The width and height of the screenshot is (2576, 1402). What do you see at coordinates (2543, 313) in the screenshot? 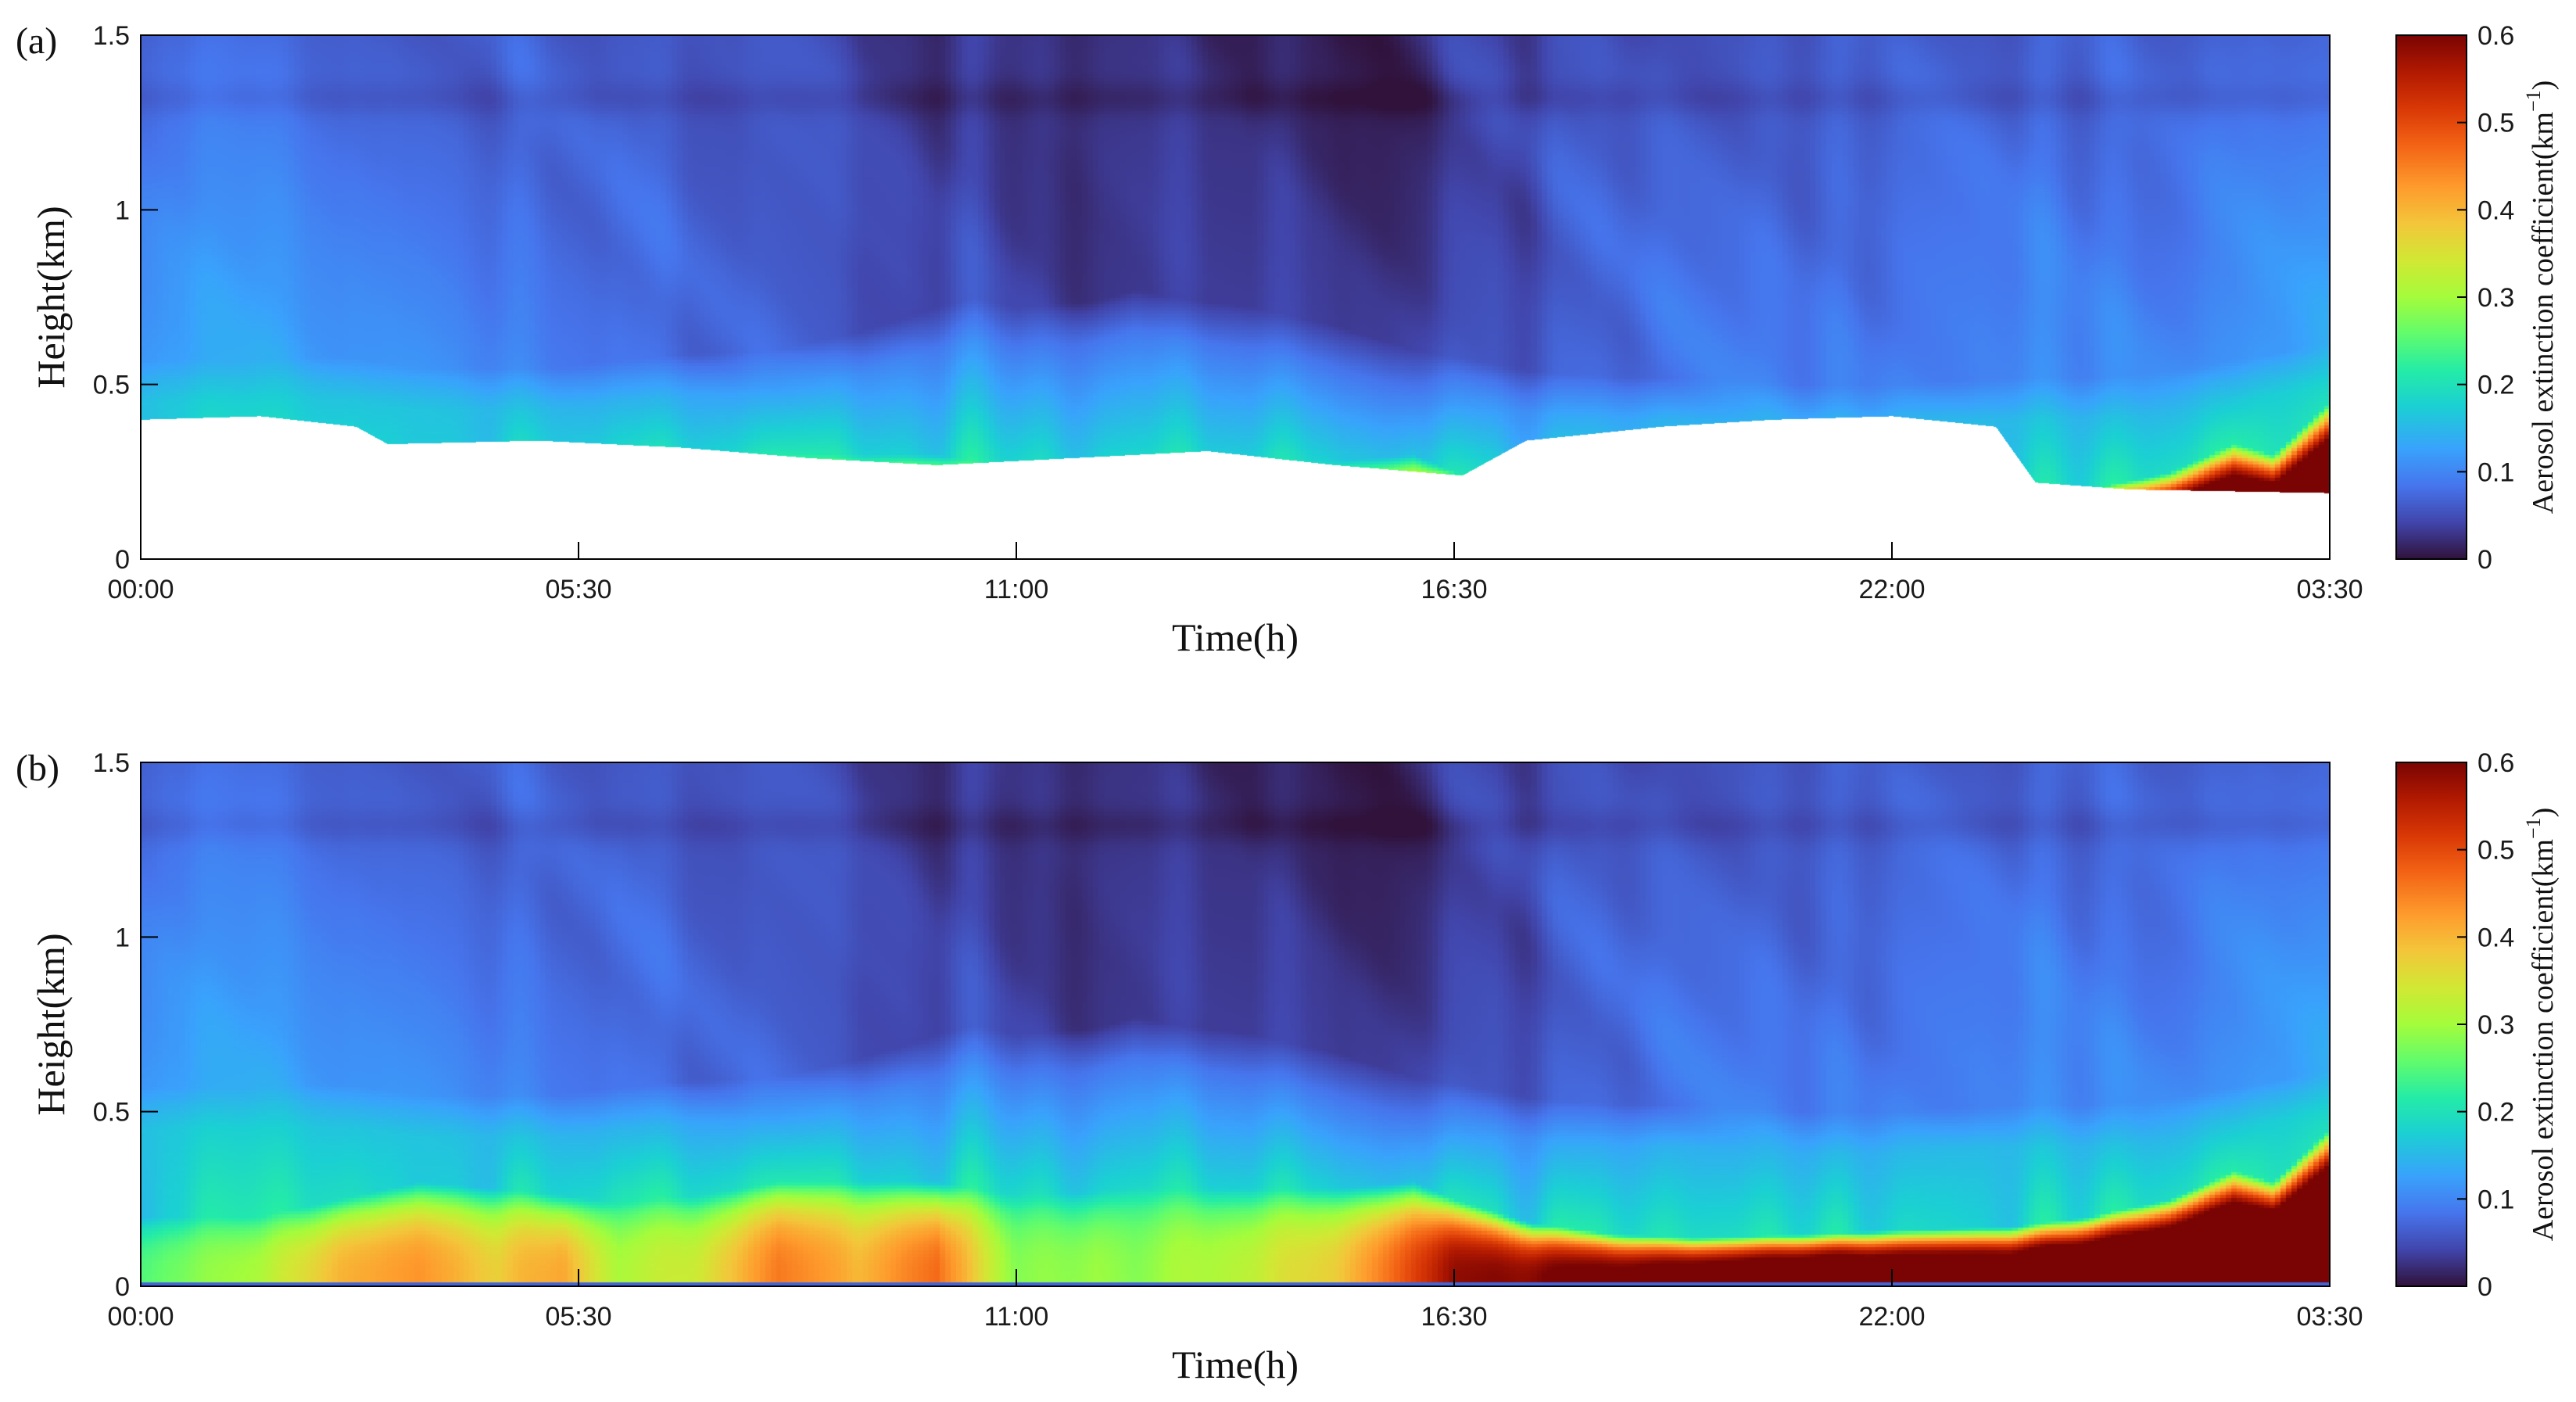
I see `colorbar-a-label-main: Aerosol extinction coefficient(km` at bounding box center [2543, 313].